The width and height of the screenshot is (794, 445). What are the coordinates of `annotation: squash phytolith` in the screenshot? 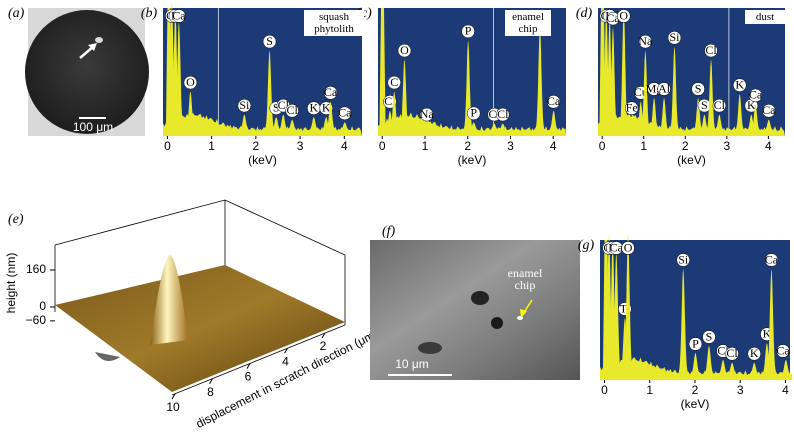 It's located at (334, 23).